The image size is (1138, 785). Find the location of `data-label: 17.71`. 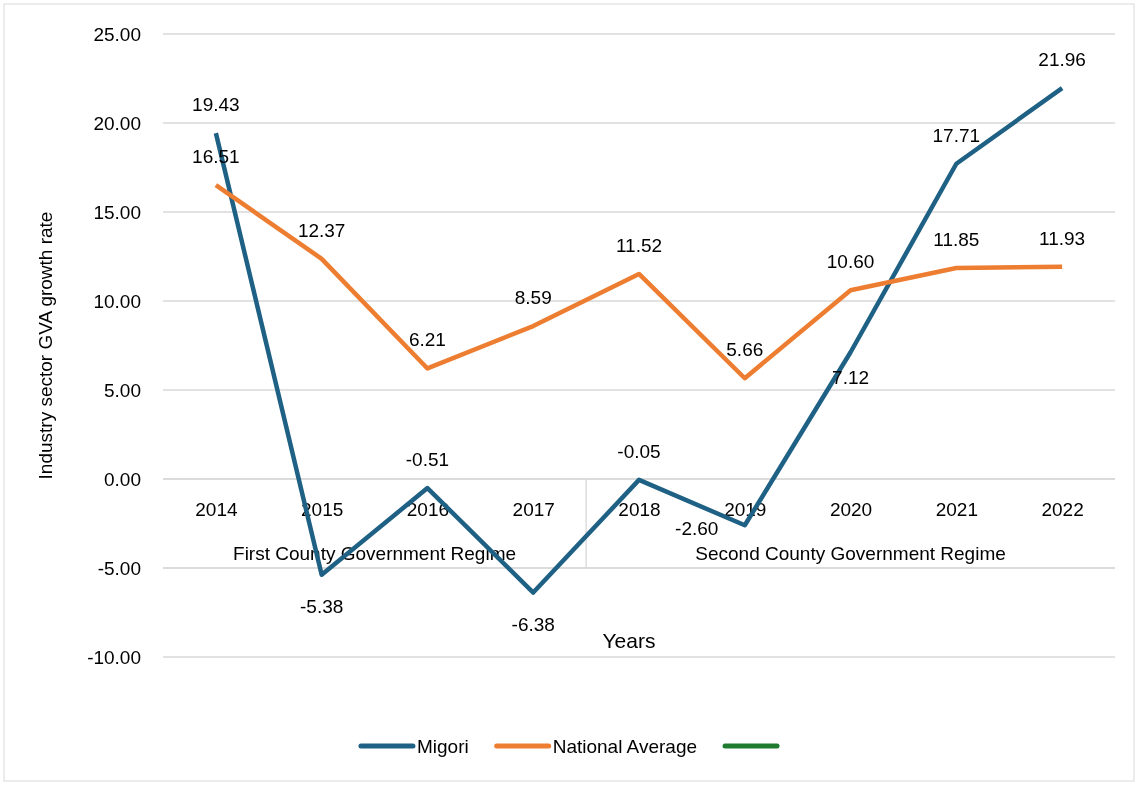

data-label: 17.71 is located at coordinates (956, 135).